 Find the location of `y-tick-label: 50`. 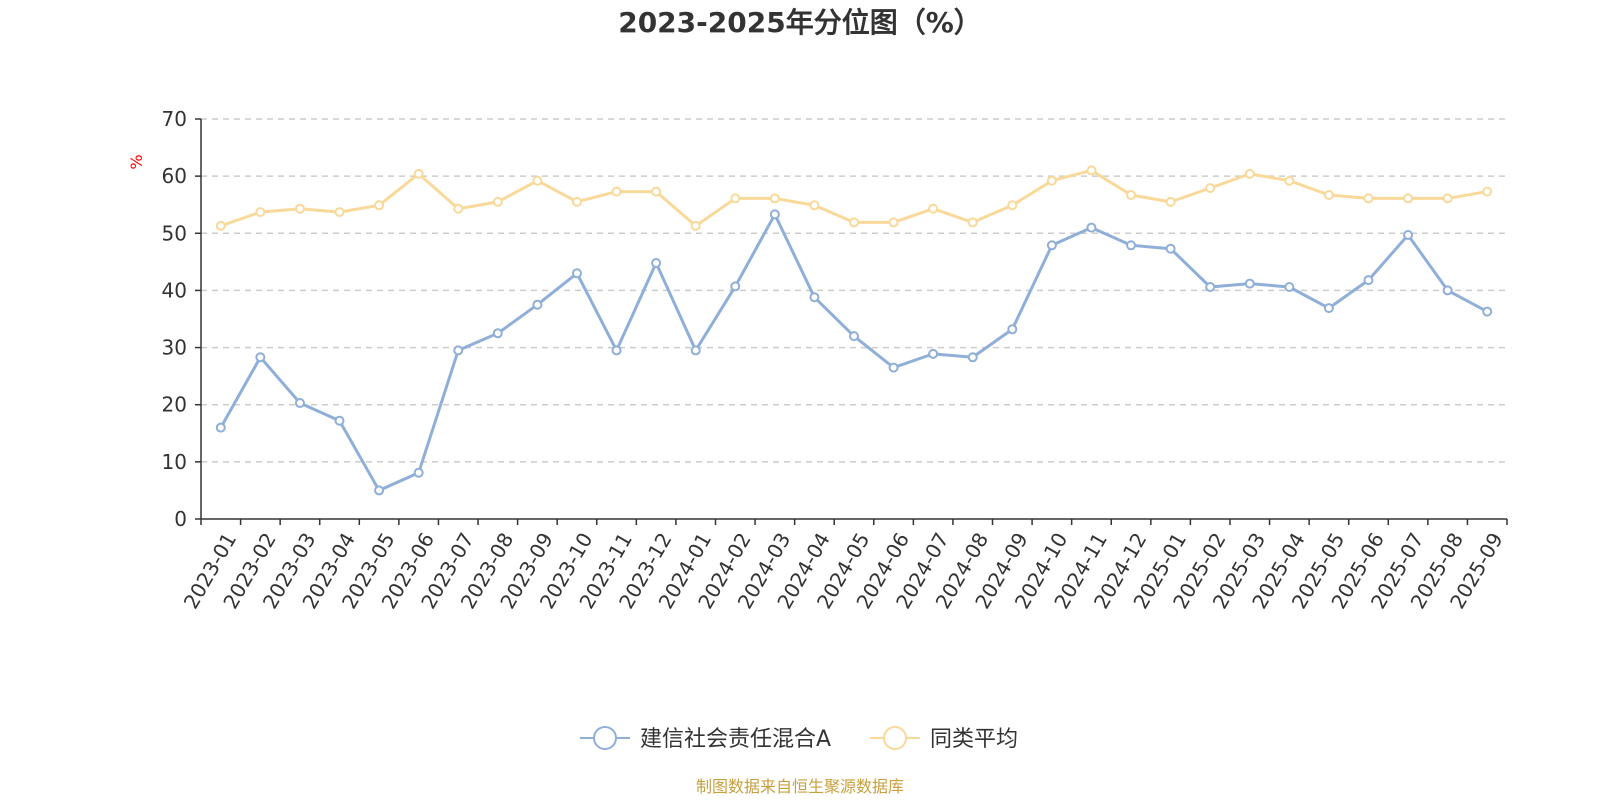

y-tick-label: 50 is located at coordinates (174, 233).